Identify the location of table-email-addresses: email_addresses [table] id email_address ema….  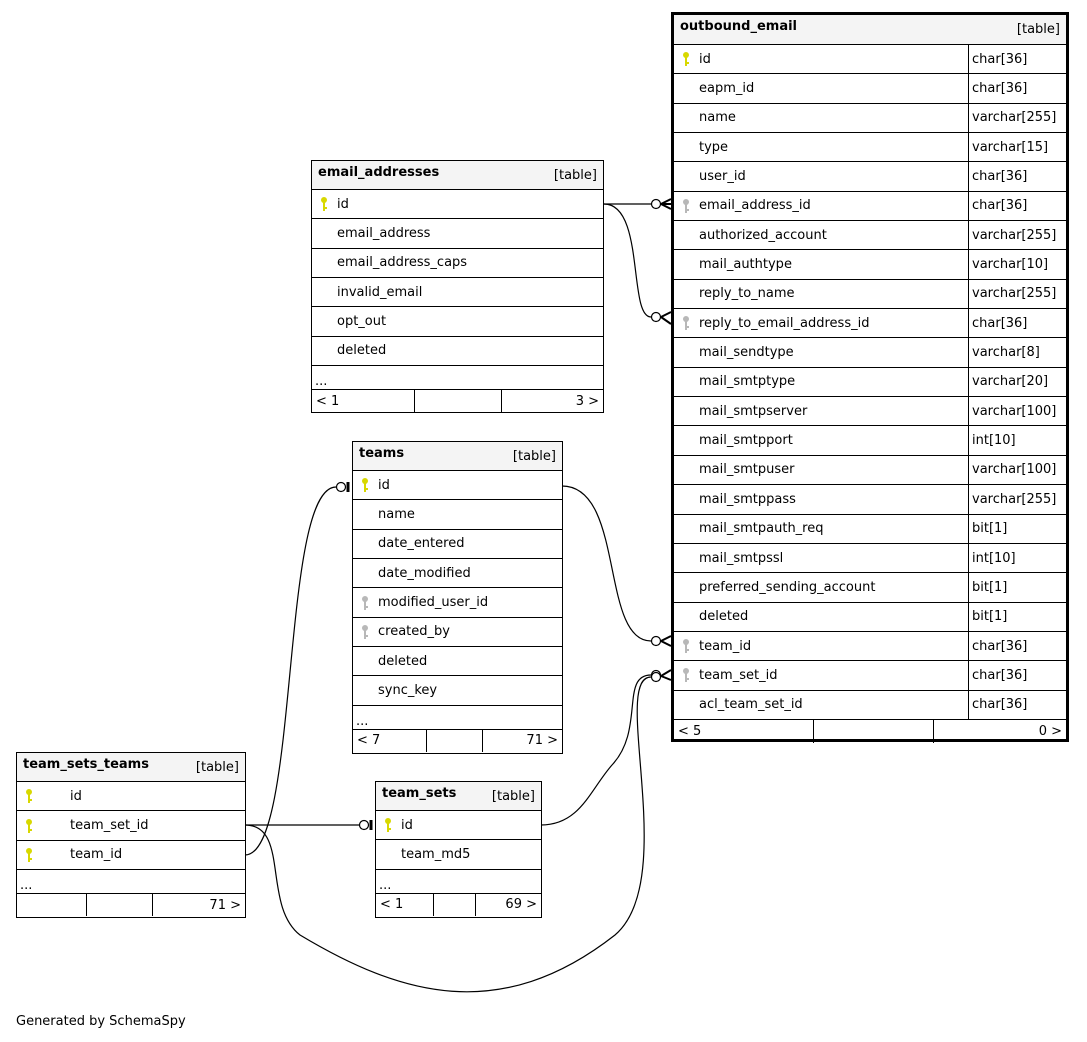
(457, 286).